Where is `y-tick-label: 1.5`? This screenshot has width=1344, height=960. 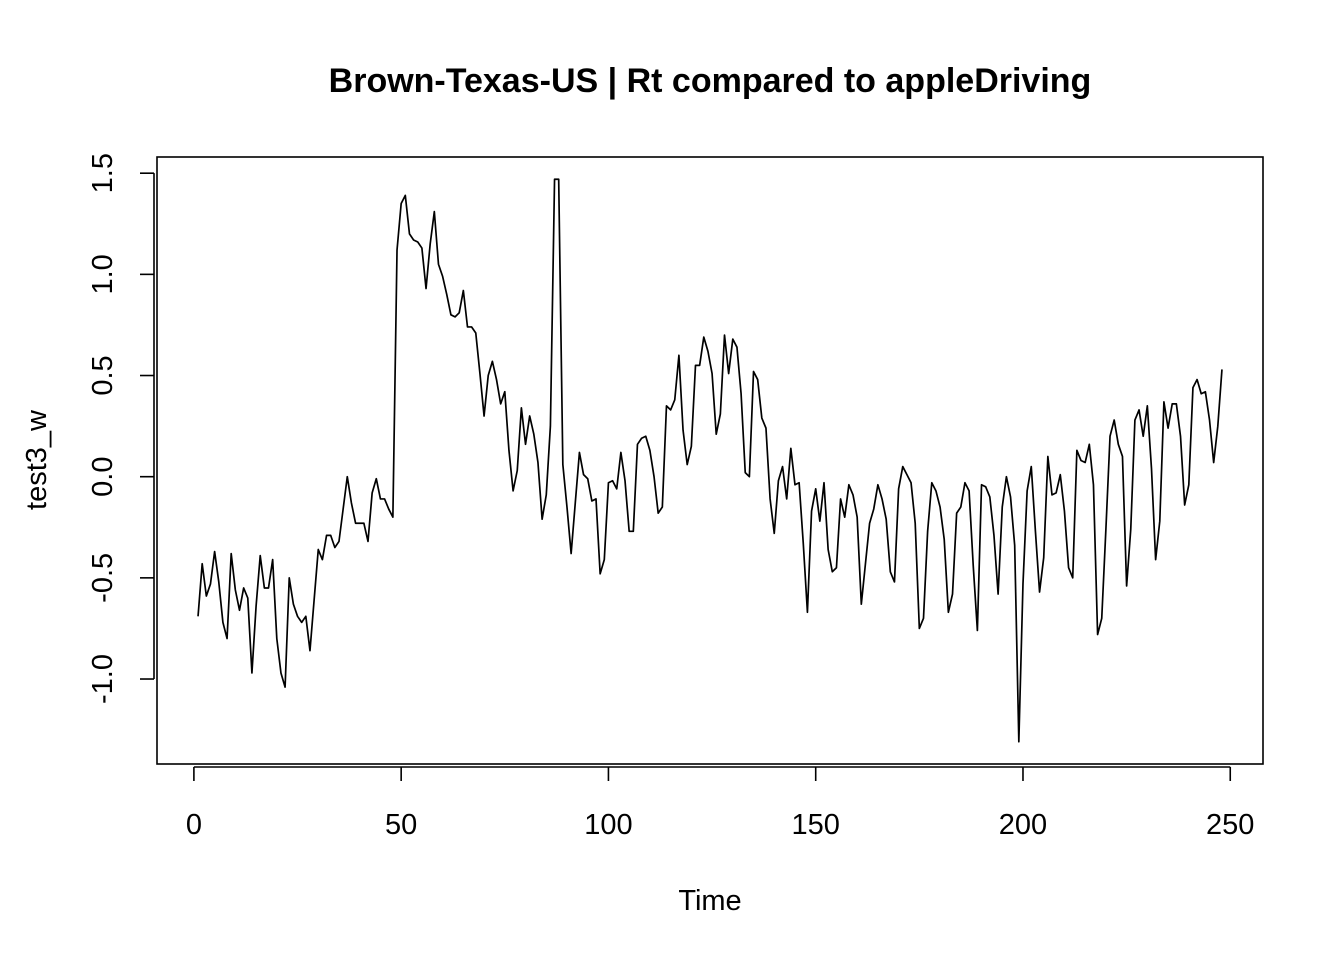 y-tick-label: 1.5 is located at coordinates (103, 173).